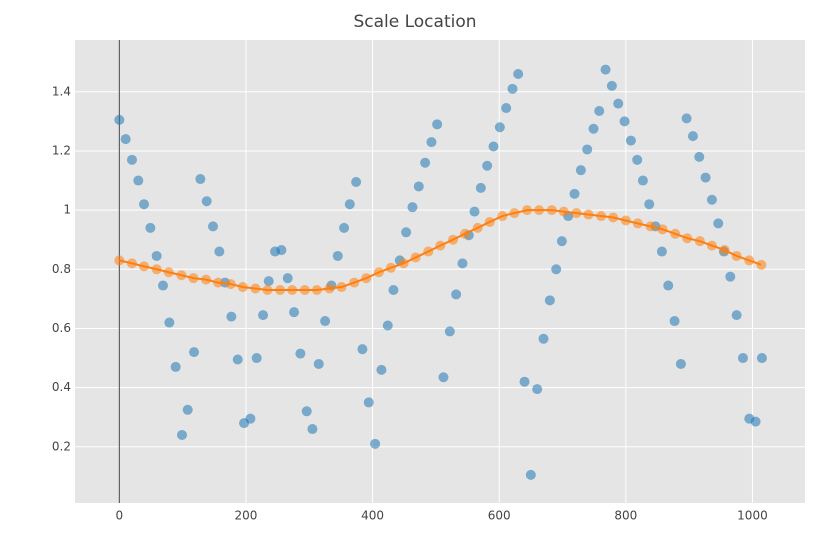  I want to click on y-tick-label: 0.8, so click(61, 269).